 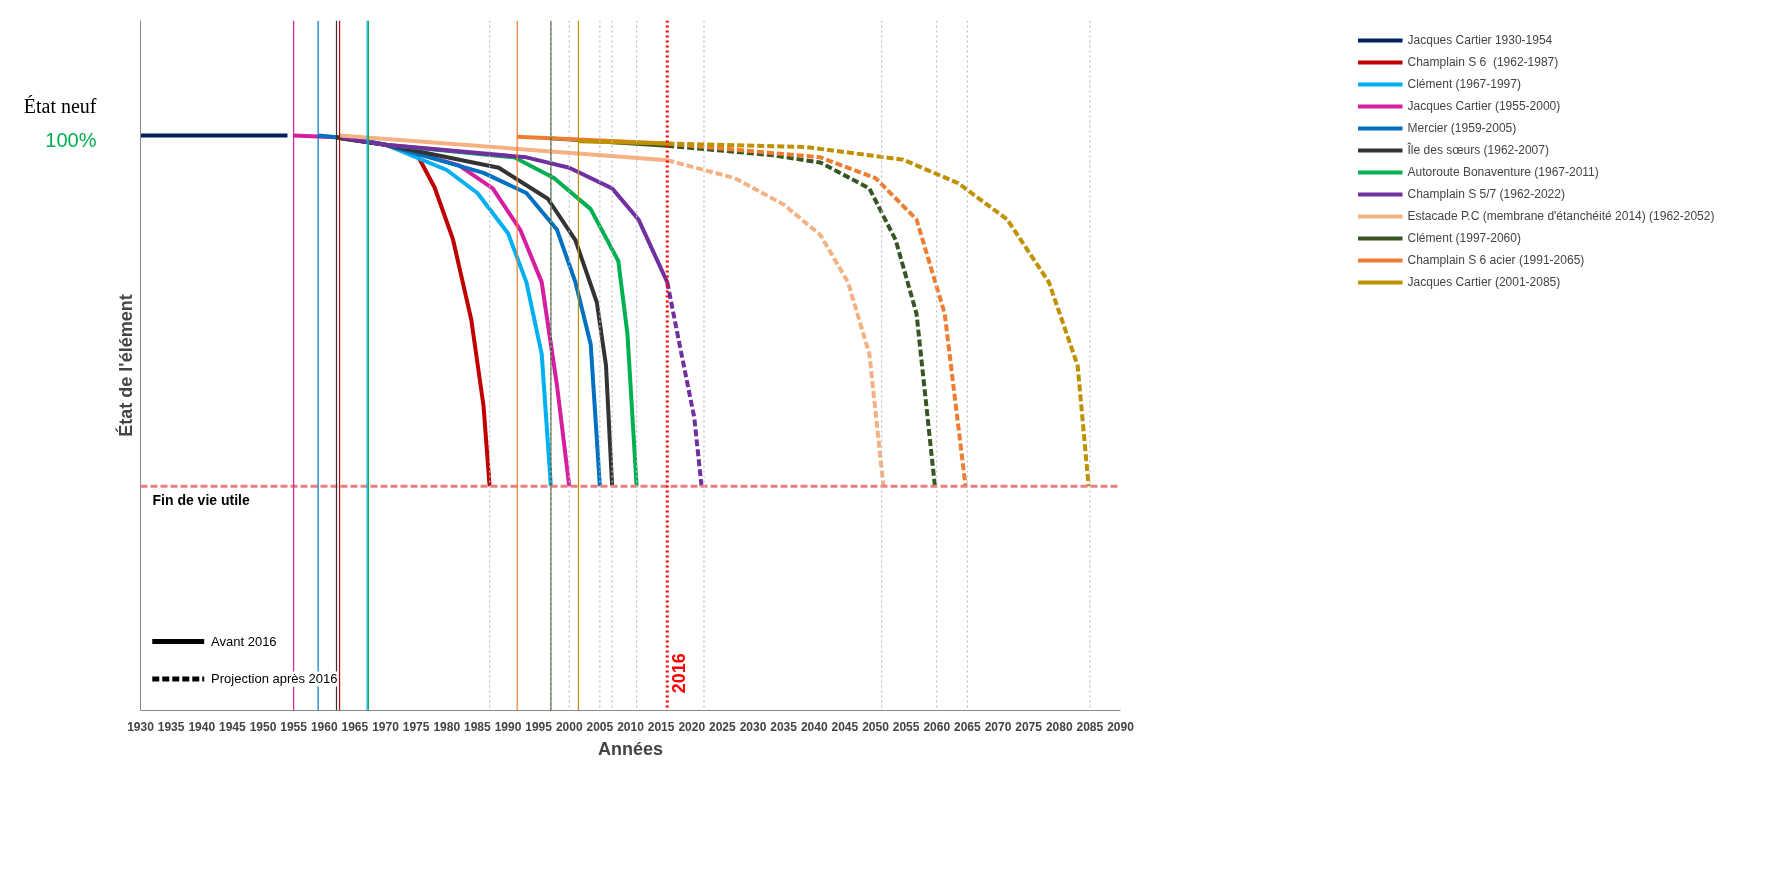 I want to click on x-tick-label: 2080, so click(x=1059, y=726).